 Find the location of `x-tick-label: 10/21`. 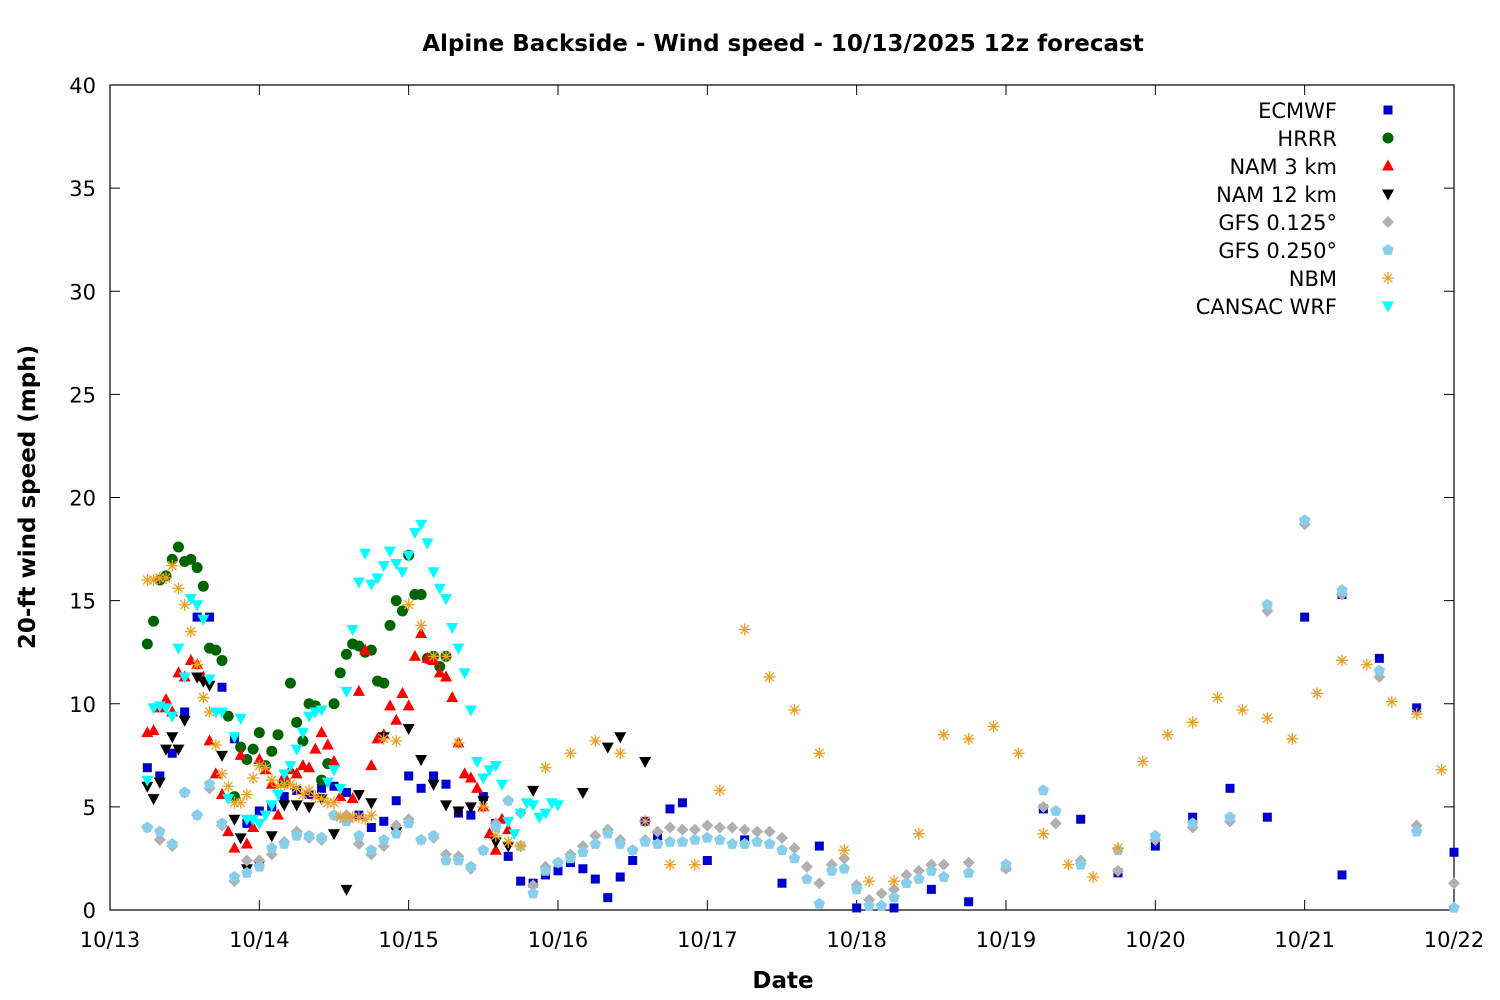

x-tick-label: 10/21 is located at coordinates (1304, 940).